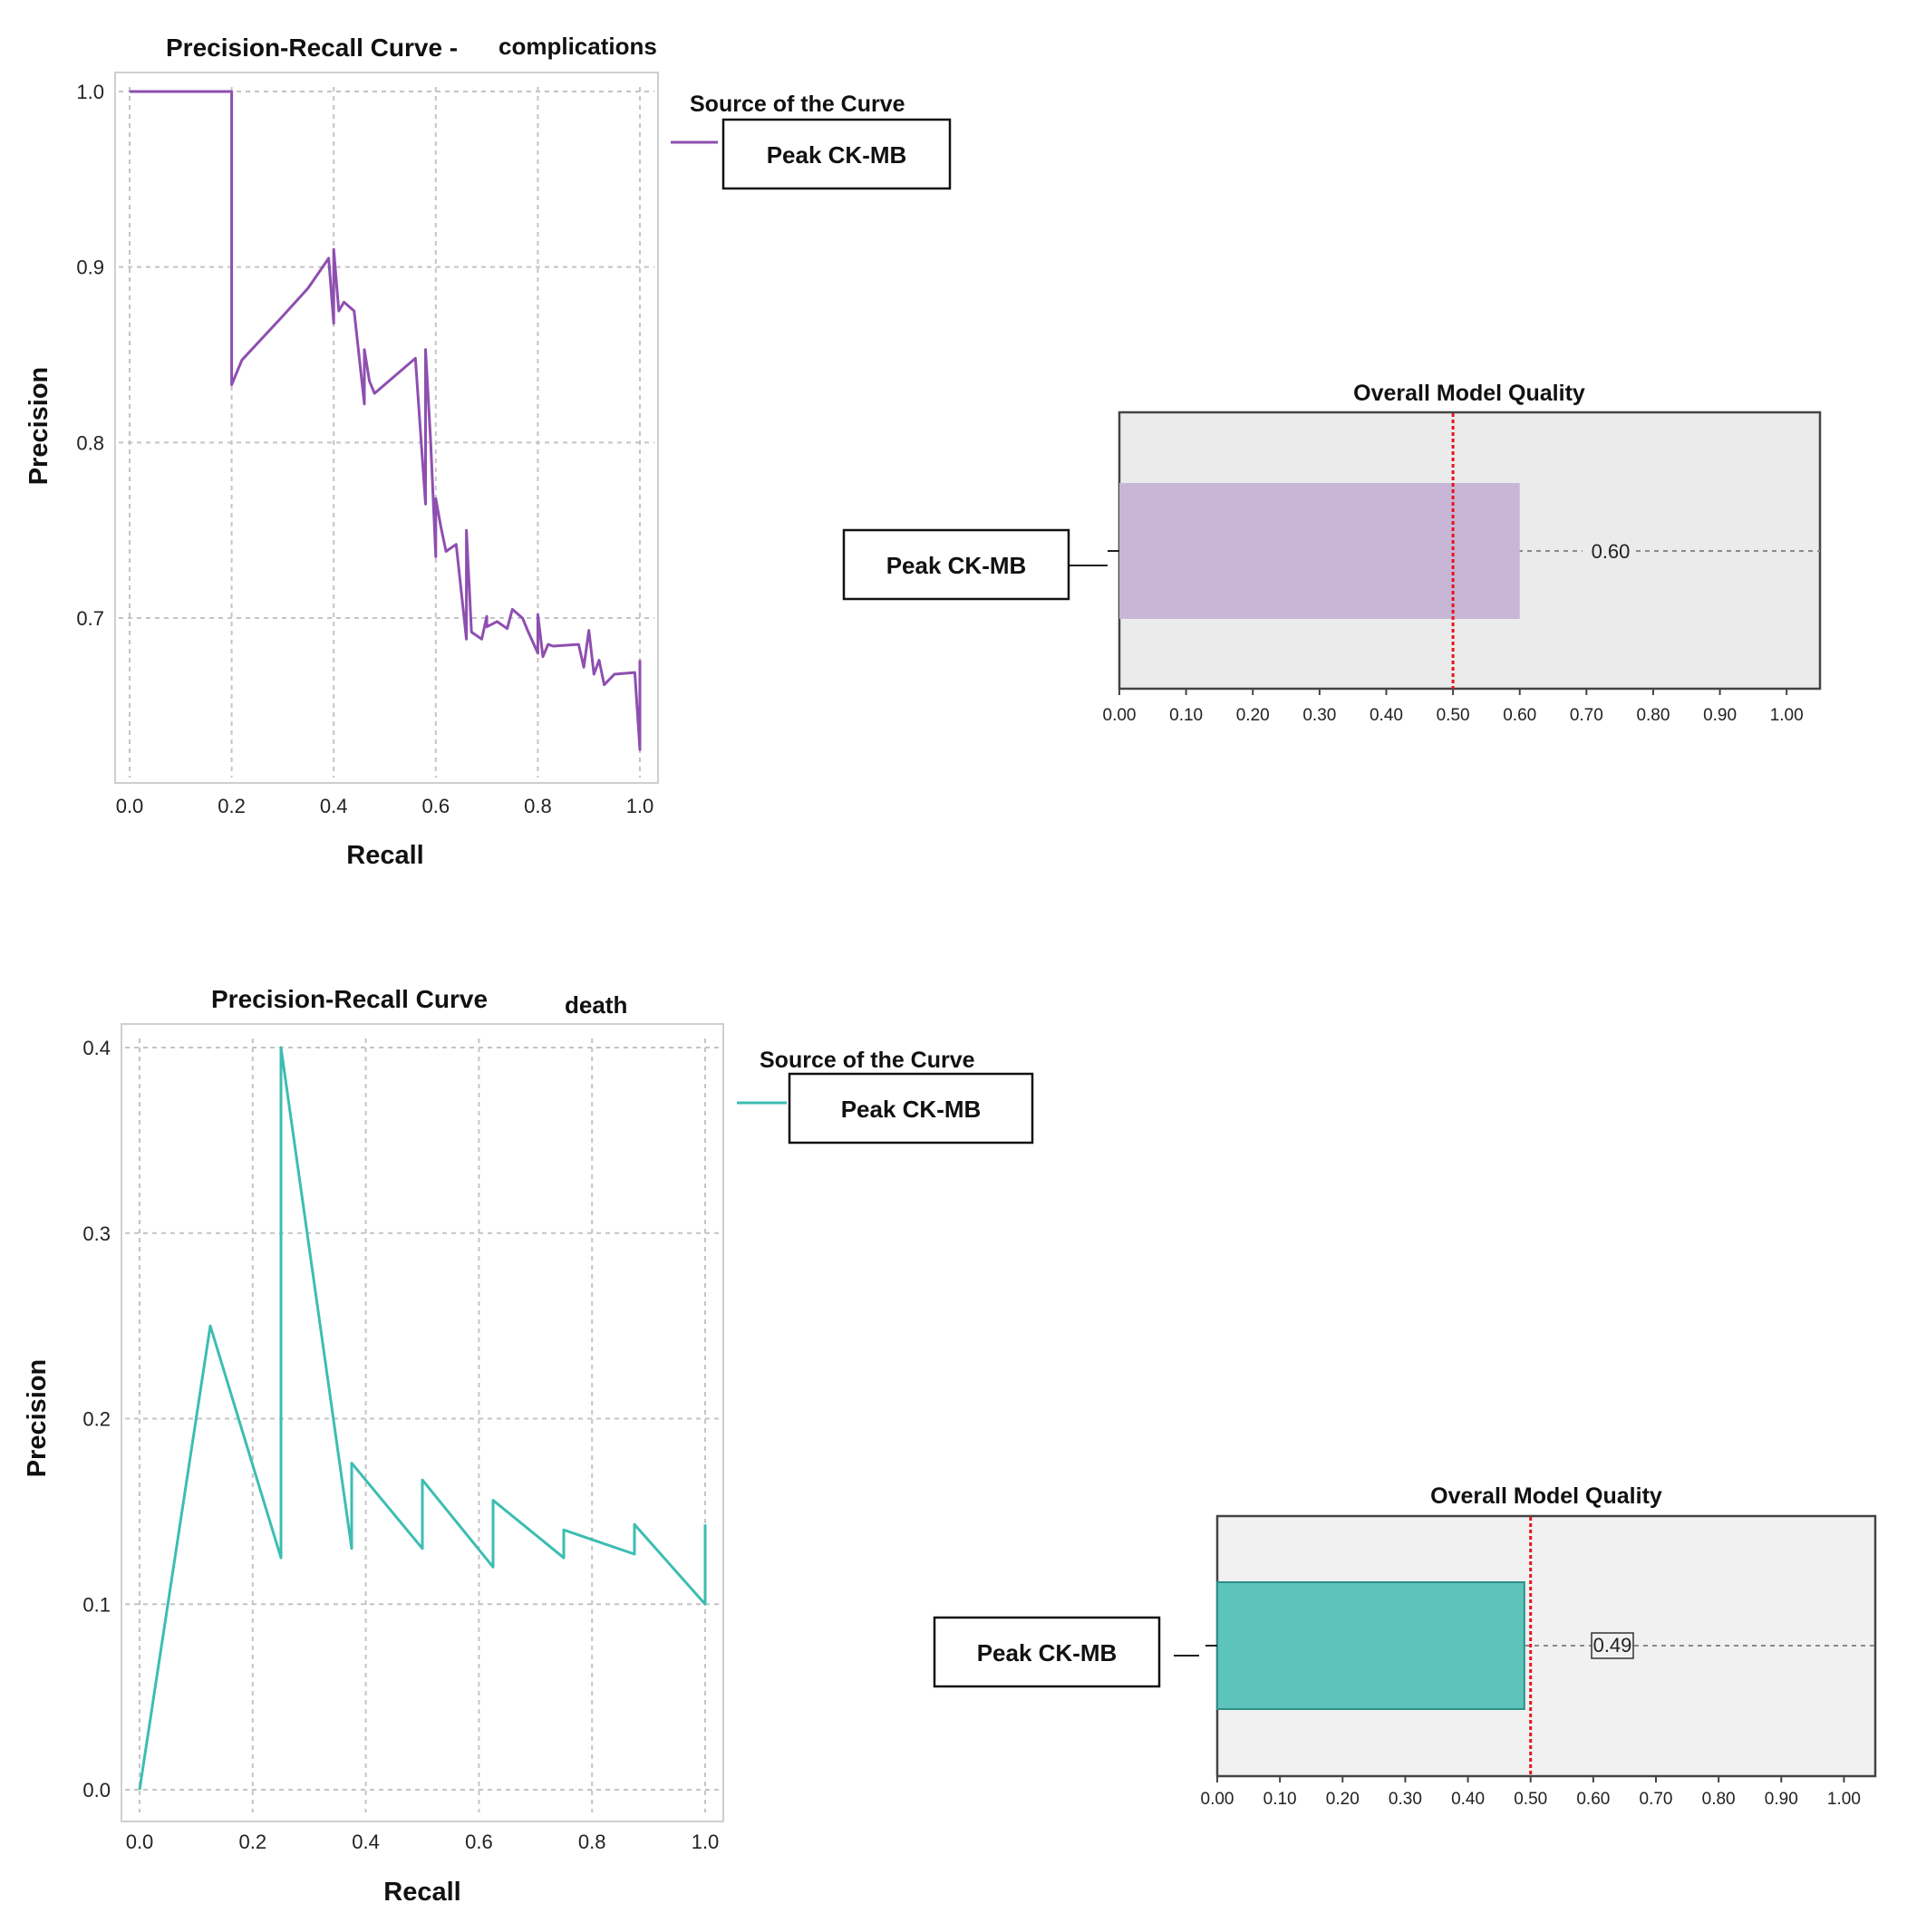 This screenshot has width=1907, height=1932. What do you see at coordinates (312, 48) in the screenshot?
I see `pr-chart-title: Precision-Recall Curve -` at bounding box center [312, 48].